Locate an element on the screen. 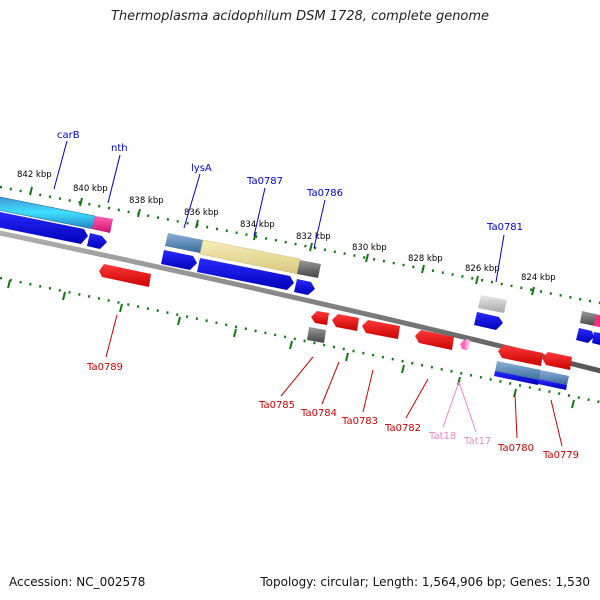 This screenshot has width=600, height=600. feature-carb-arrow is located at coordinates (44, 227).